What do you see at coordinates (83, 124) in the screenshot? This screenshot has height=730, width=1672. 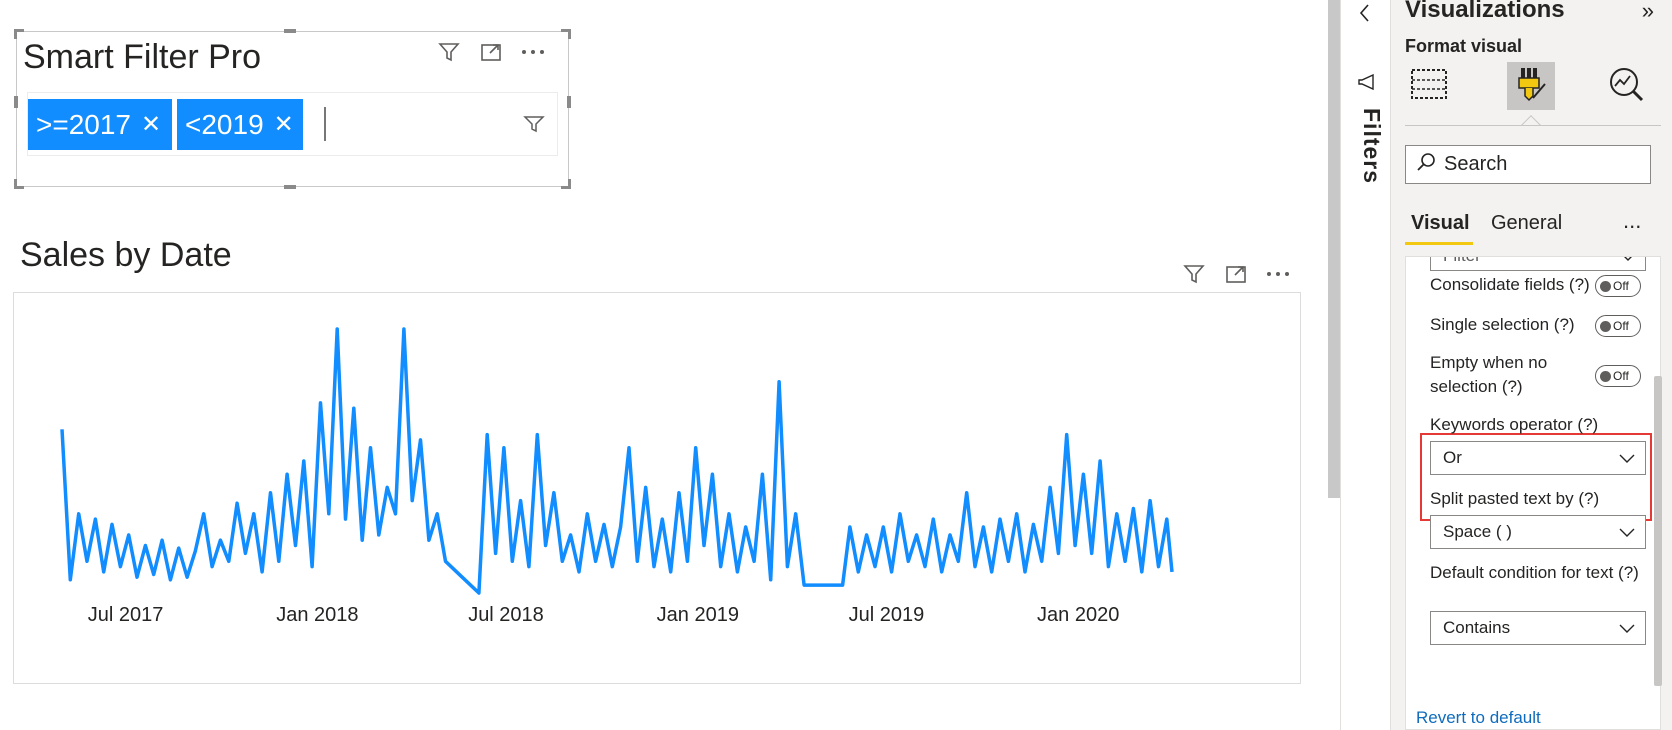 I see `filter-chip-label: >=2017` at bounding box center [83, 124].